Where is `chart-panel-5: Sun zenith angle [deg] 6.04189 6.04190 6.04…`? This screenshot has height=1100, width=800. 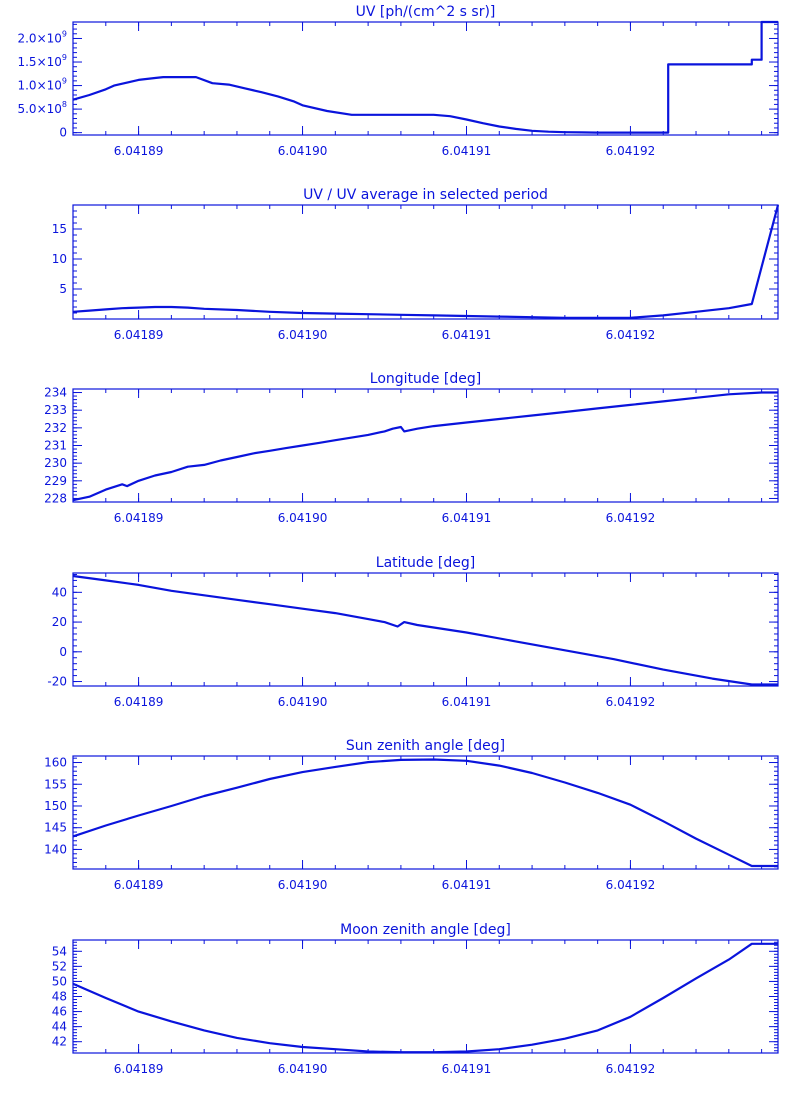
chart-panel-5: Sun zenith angle [deg] 6.04189 6.04190 6.04… is located at coordinates (411, 815).